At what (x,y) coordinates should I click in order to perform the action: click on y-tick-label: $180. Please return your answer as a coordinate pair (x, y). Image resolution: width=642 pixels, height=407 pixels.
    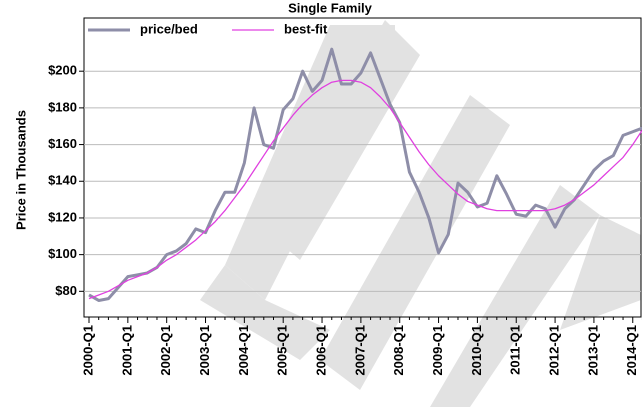
    Looking at the image, I should click on (62, 106).